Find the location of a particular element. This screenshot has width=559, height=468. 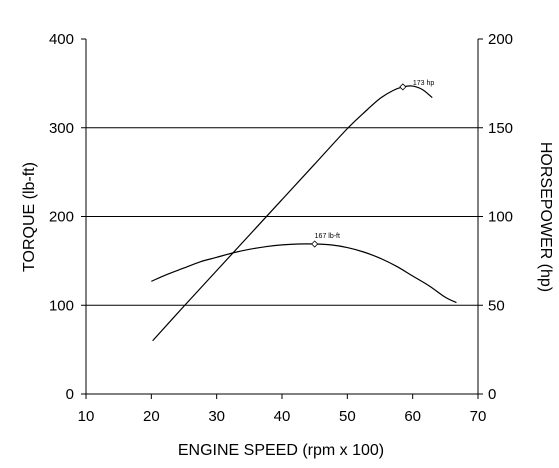

y-axis-left-label: TORQUE (lb-ft) is located at coordinates (29, 217).